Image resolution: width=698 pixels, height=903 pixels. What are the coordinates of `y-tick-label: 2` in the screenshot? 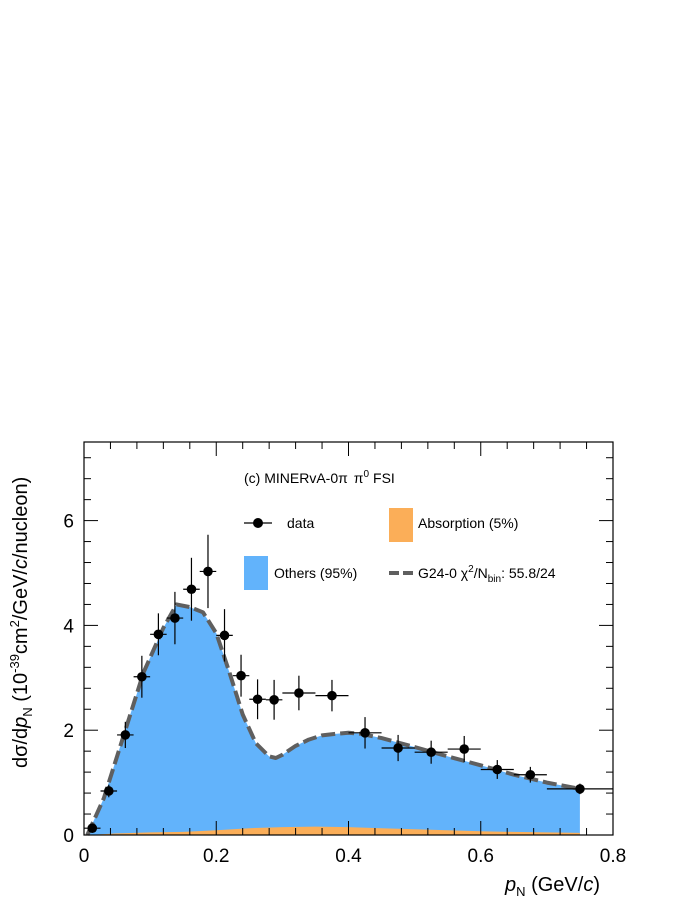 It's located at (68, 731).